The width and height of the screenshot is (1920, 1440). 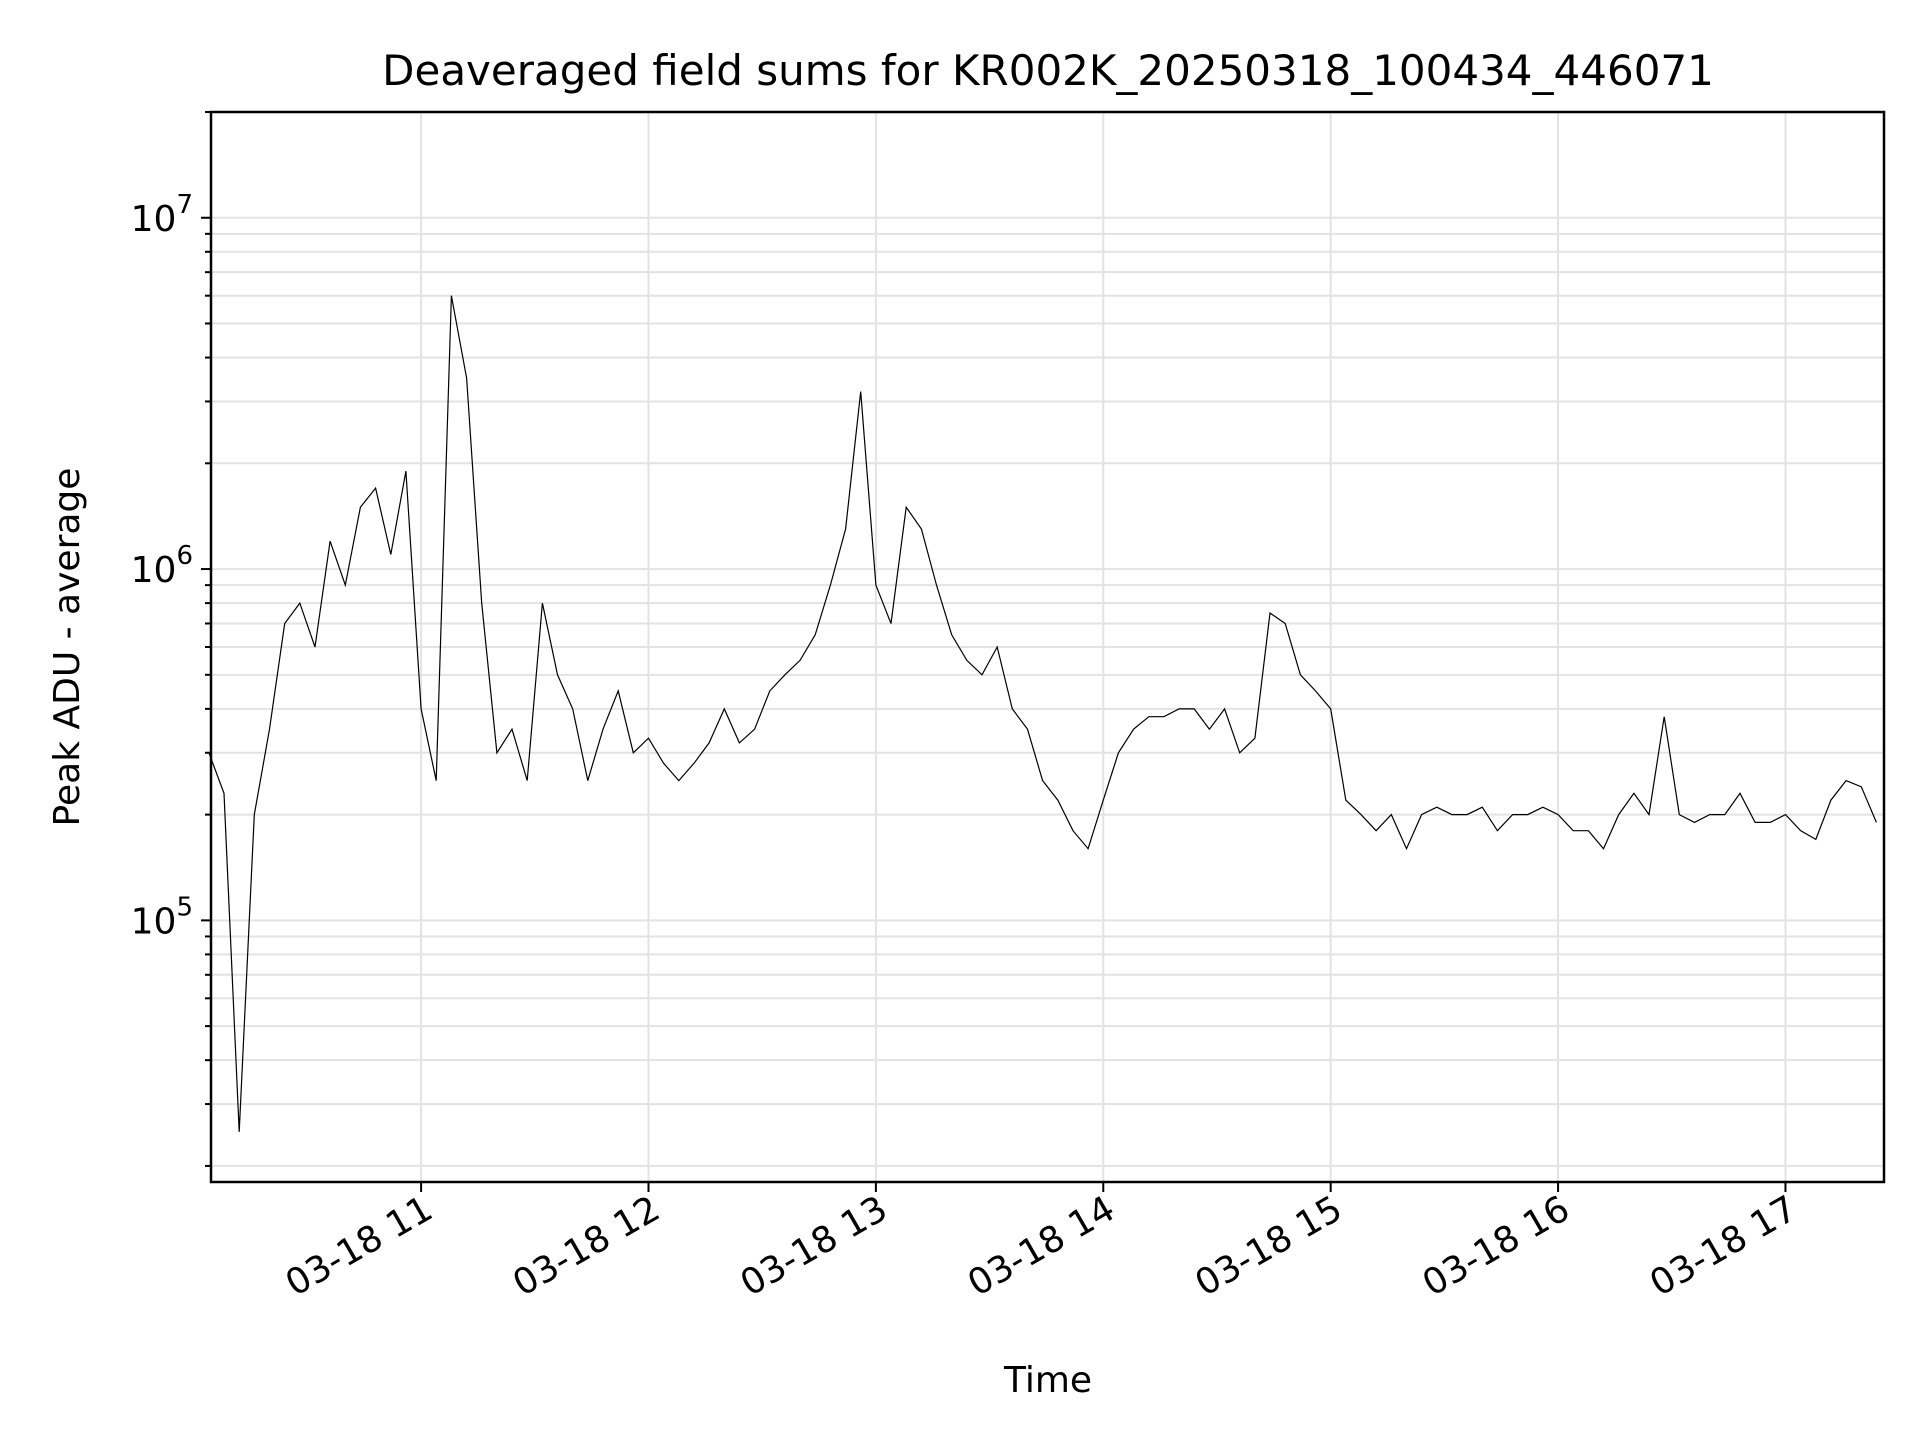 What do you see at coordinates (67, 647) in the screenshot?
I see `y-axis-label: Peak ADU - average` at bounding box center [67, 647].